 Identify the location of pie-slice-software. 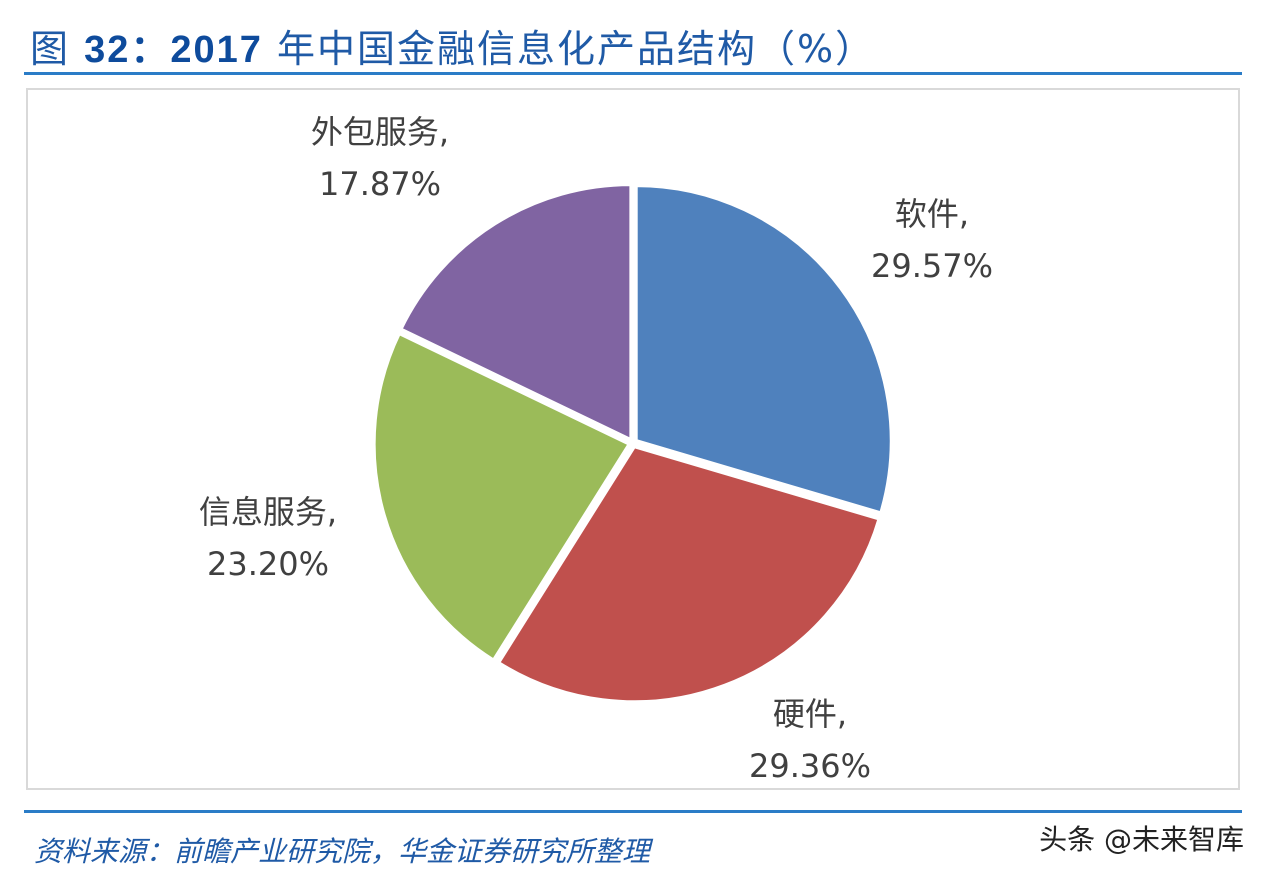
(763, 349).